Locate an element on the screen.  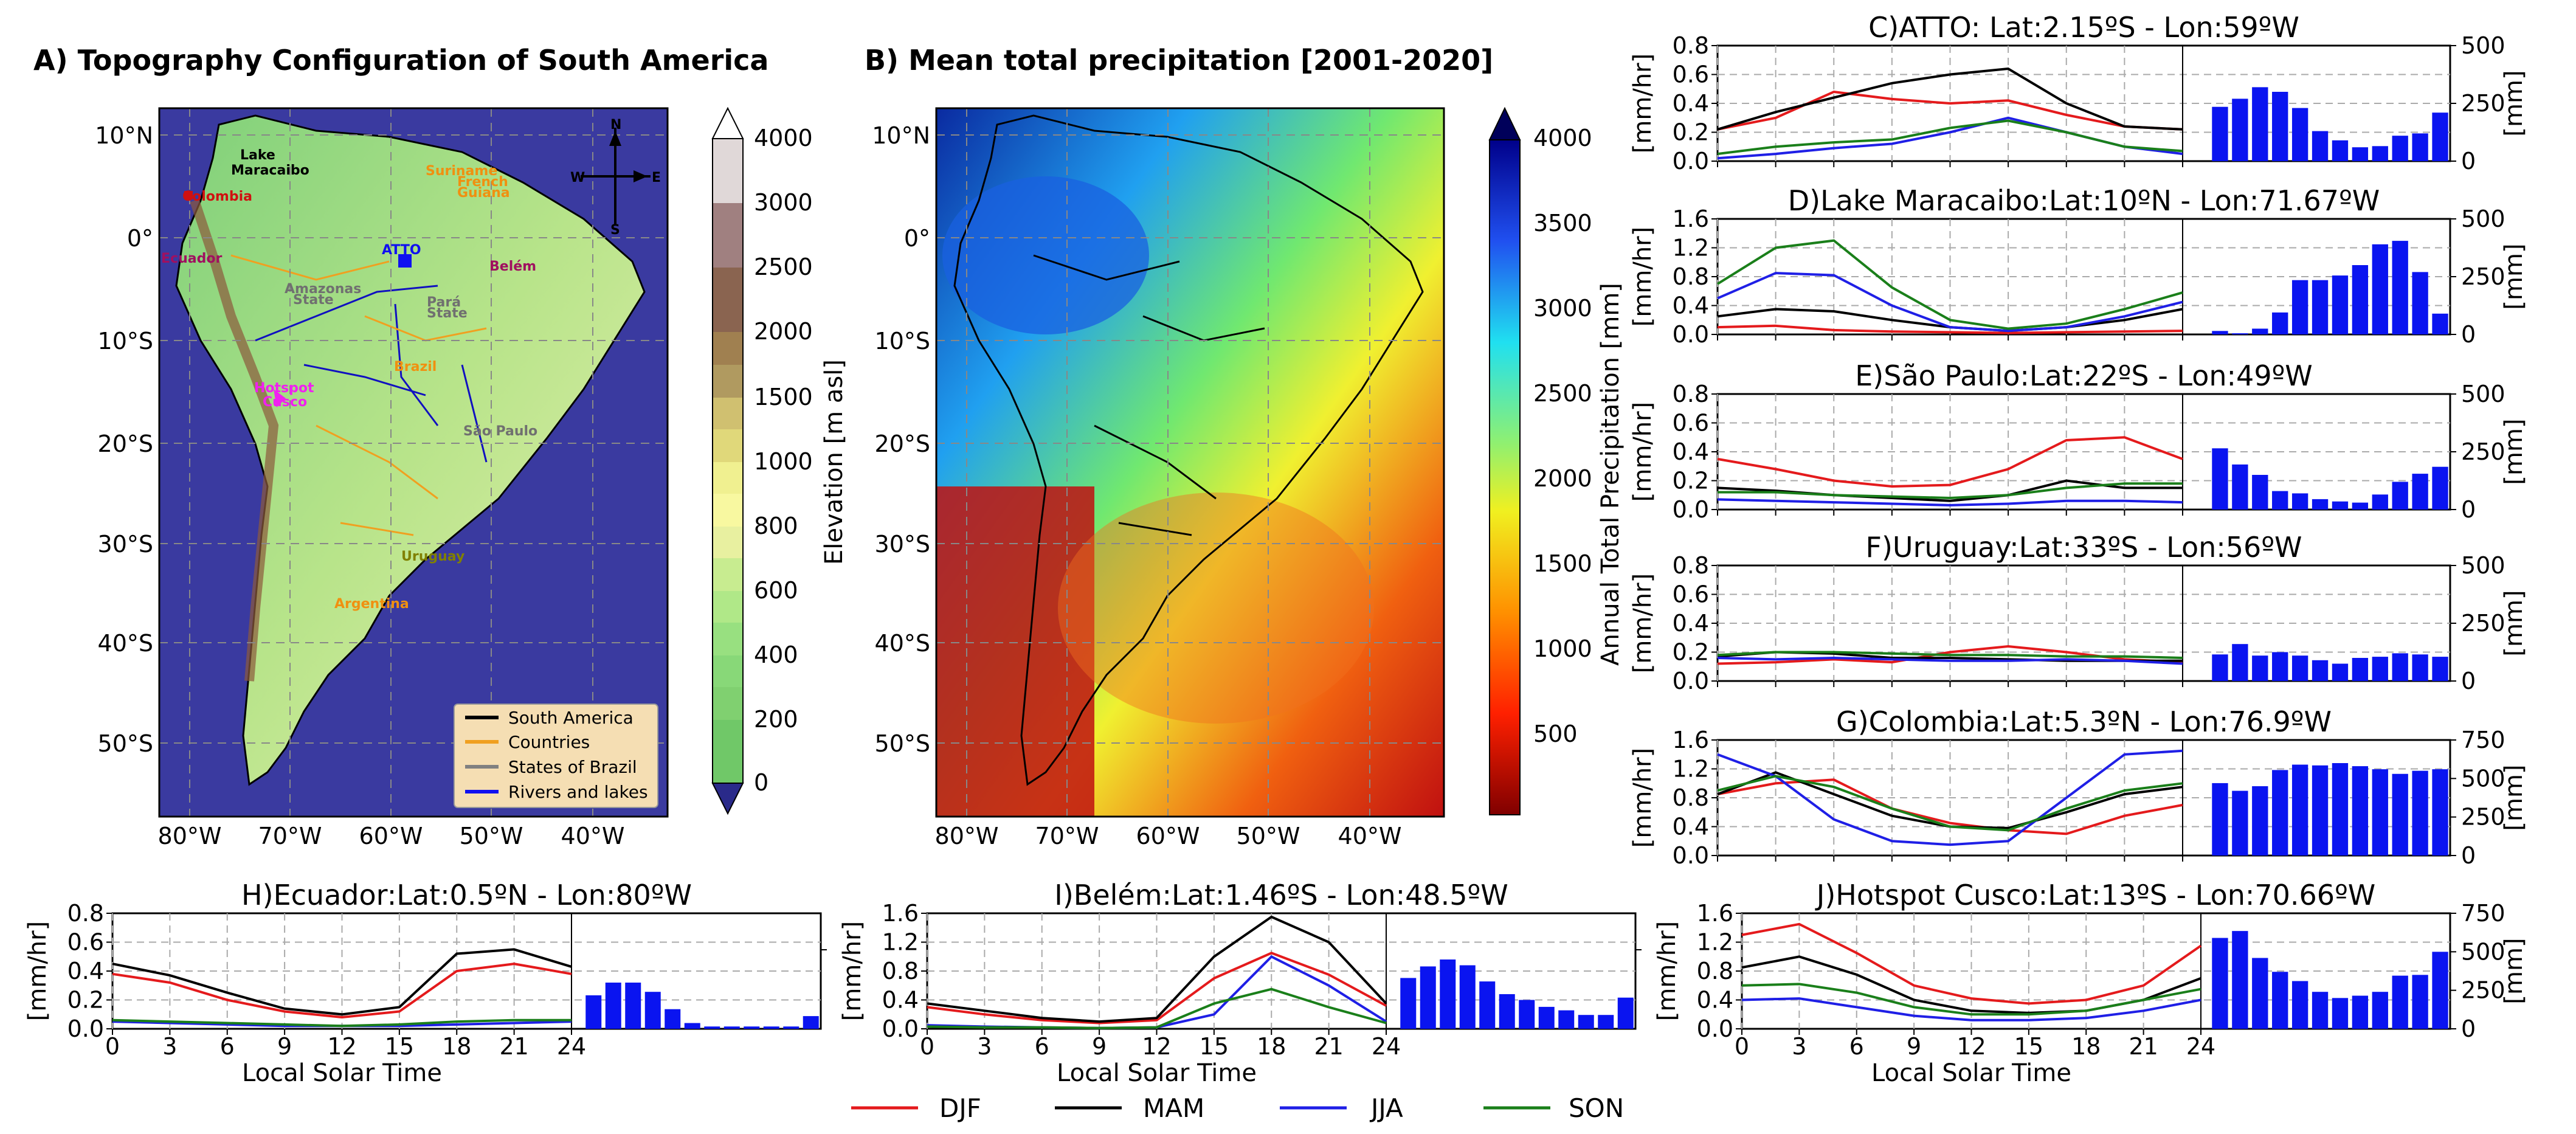
cb-tick: 400 is located at coordinates (776, 655).